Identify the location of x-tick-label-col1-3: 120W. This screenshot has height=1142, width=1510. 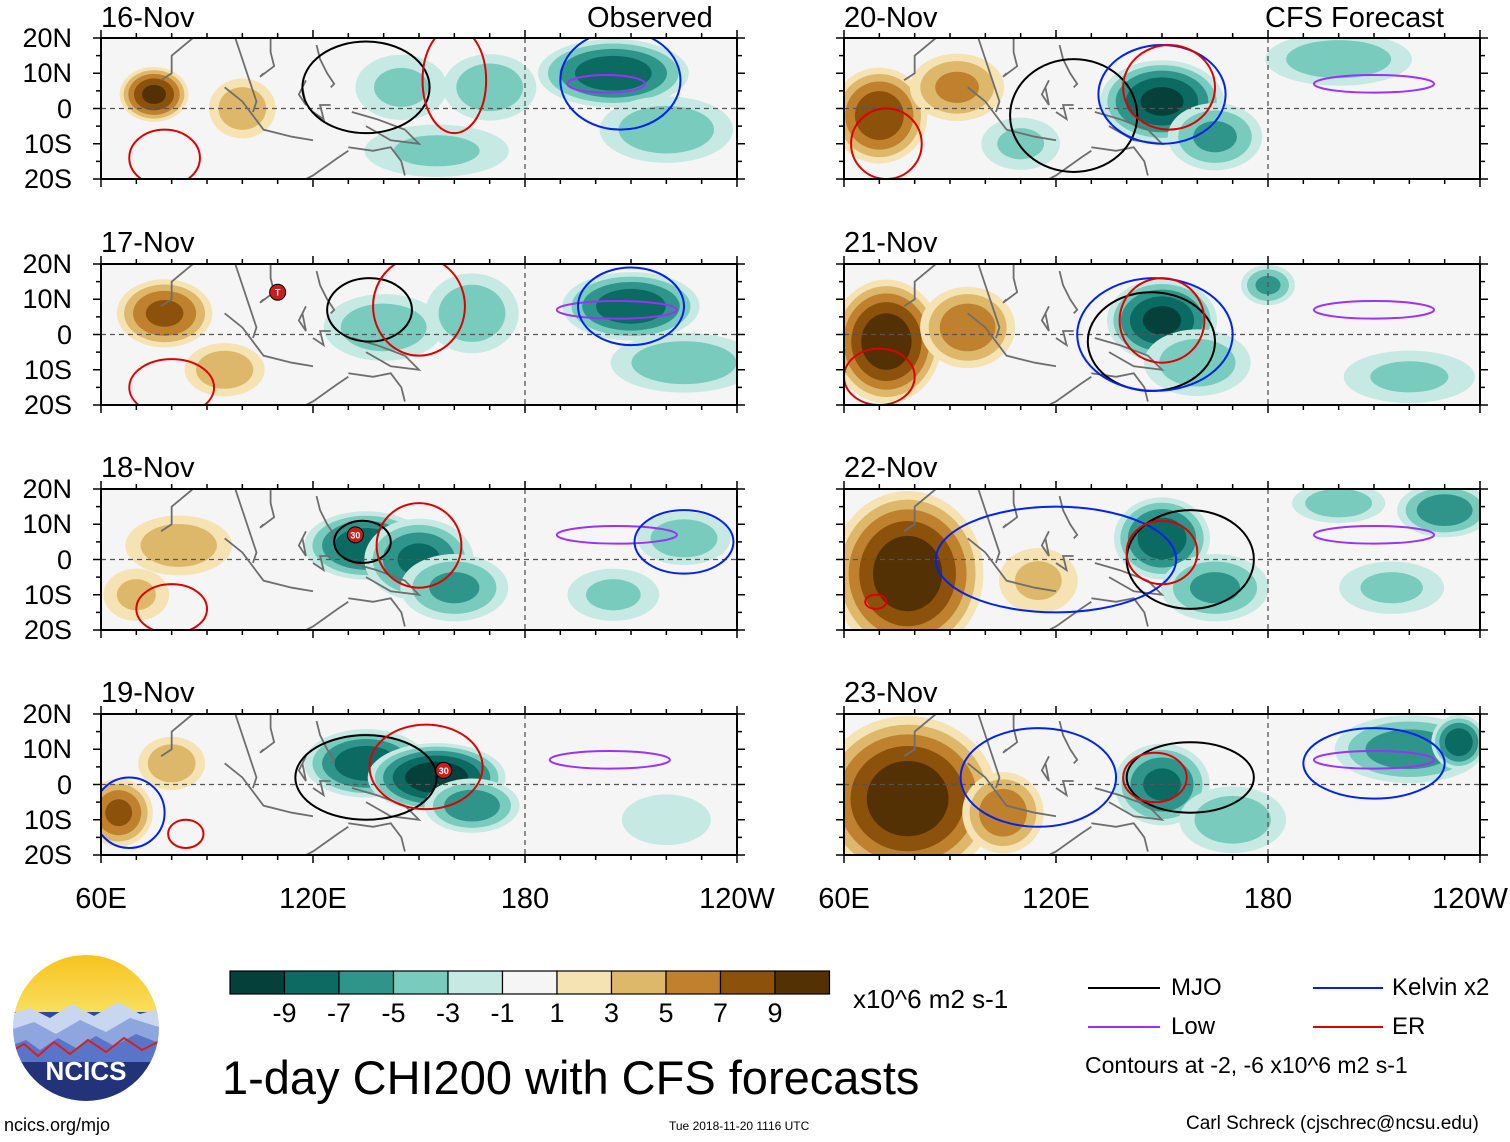
(1470, 899).